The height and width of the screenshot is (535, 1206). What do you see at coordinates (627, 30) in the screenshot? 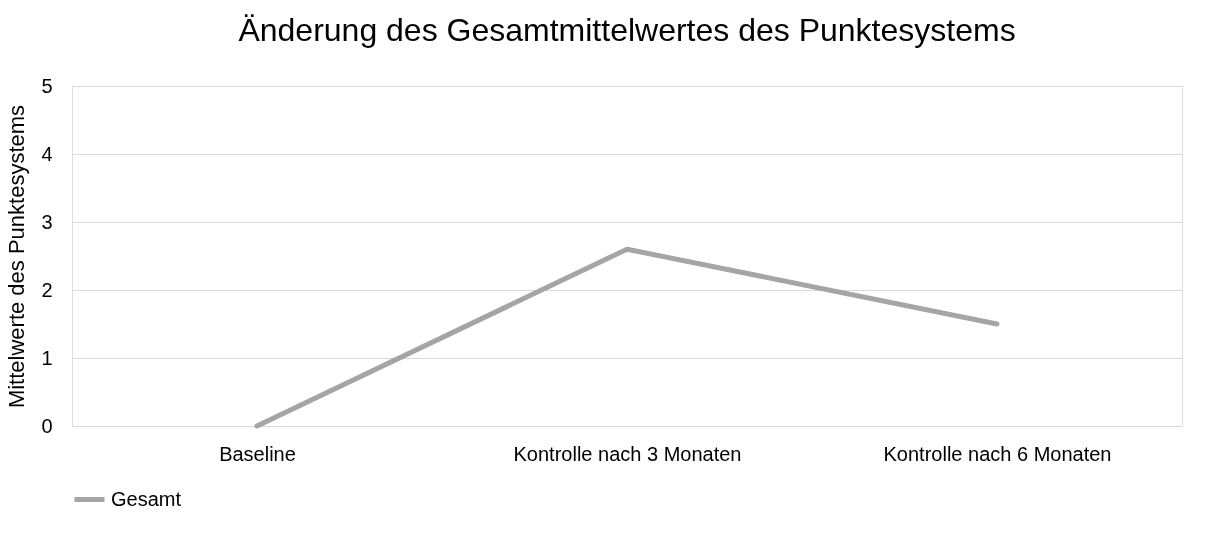
I see `chart-title: Änderung des Gesamtmittelwertes des Punktesystems` at bounding box center [627, 30].